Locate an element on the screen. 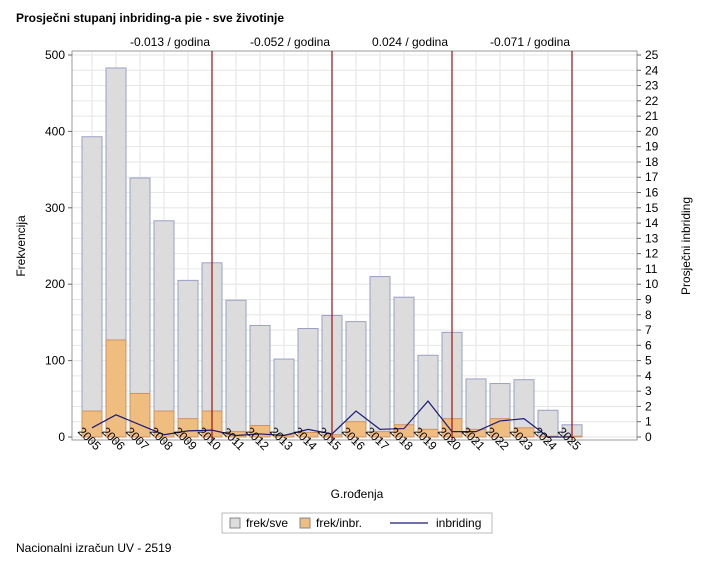 The image size is (718, 567). y2-tick-label: 14 is located at coordinates (652, 223).